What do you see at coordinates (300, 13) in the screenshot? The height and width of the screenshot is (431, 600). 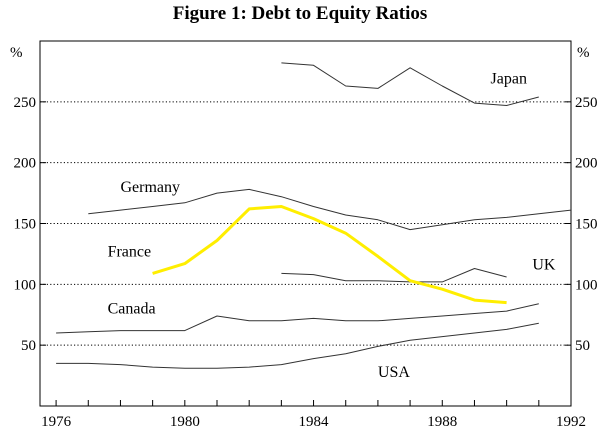 I see `chart-title: Figure 1: Debt to Equity Ratios` at bounding box center [300, 13].